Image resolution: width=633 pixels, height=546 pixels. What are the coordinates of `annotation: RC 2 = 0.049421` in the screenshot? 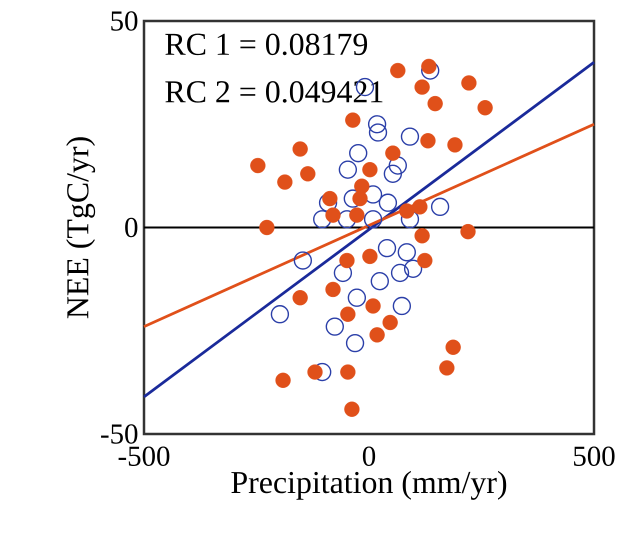 It's located at (273, 92).